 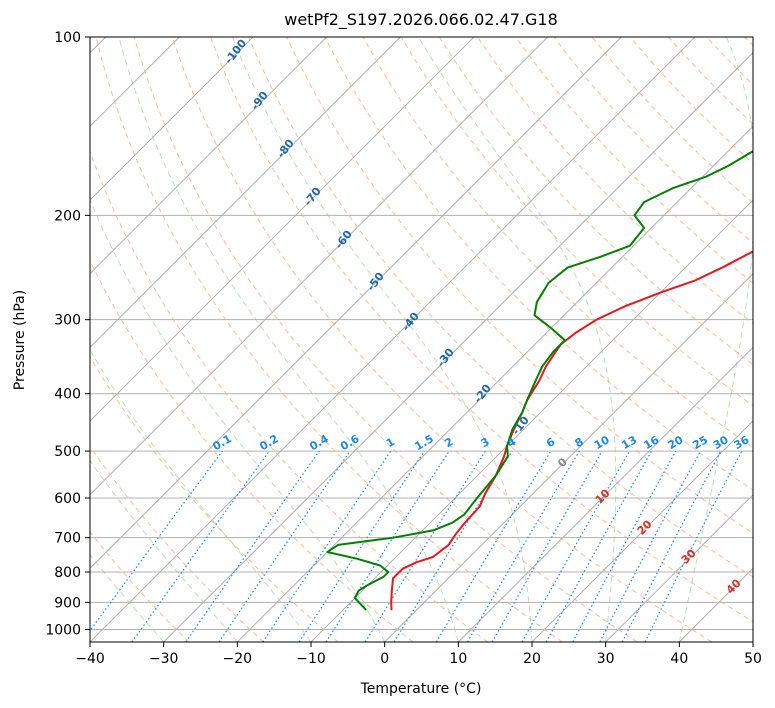 I want to click on x-tick-label: 30, so click(x=606, y=659).